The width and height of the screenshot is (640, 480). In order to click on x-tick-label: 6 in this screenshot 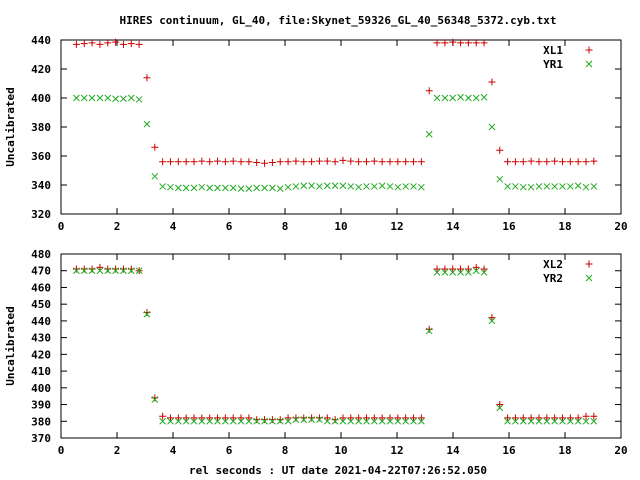, I will do `click(229, 450)`.